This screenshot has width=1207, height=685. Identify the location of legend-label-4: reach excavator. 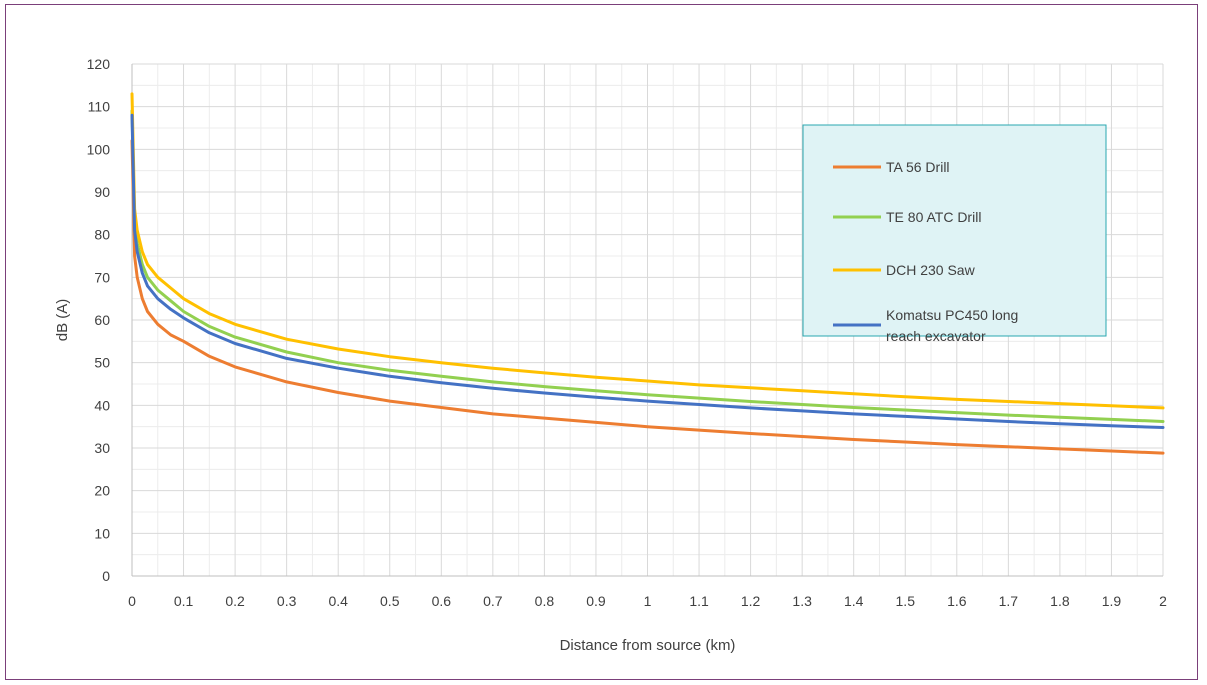
(936, 336).